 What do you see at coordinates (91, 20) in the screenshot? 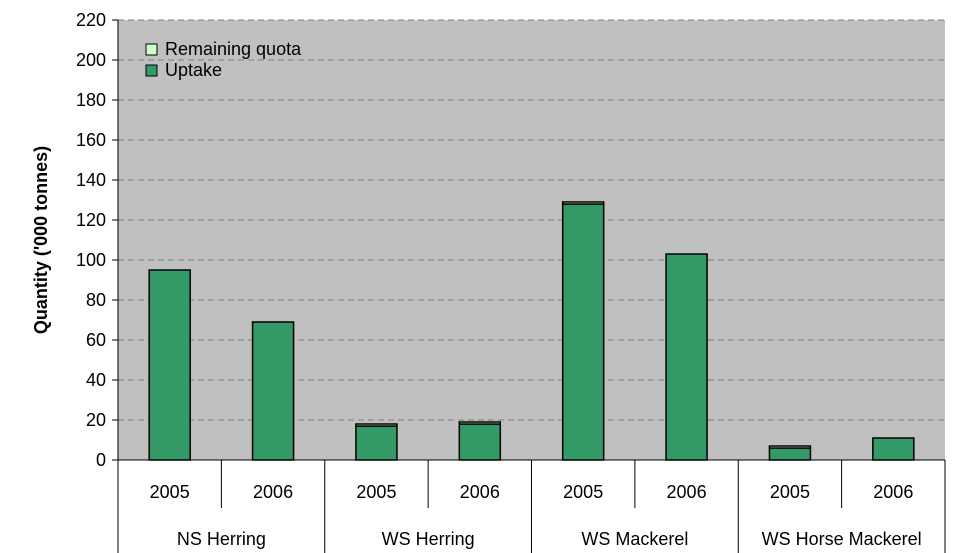
I see `y-tick-label: 220` at bounding box center [91, 20].